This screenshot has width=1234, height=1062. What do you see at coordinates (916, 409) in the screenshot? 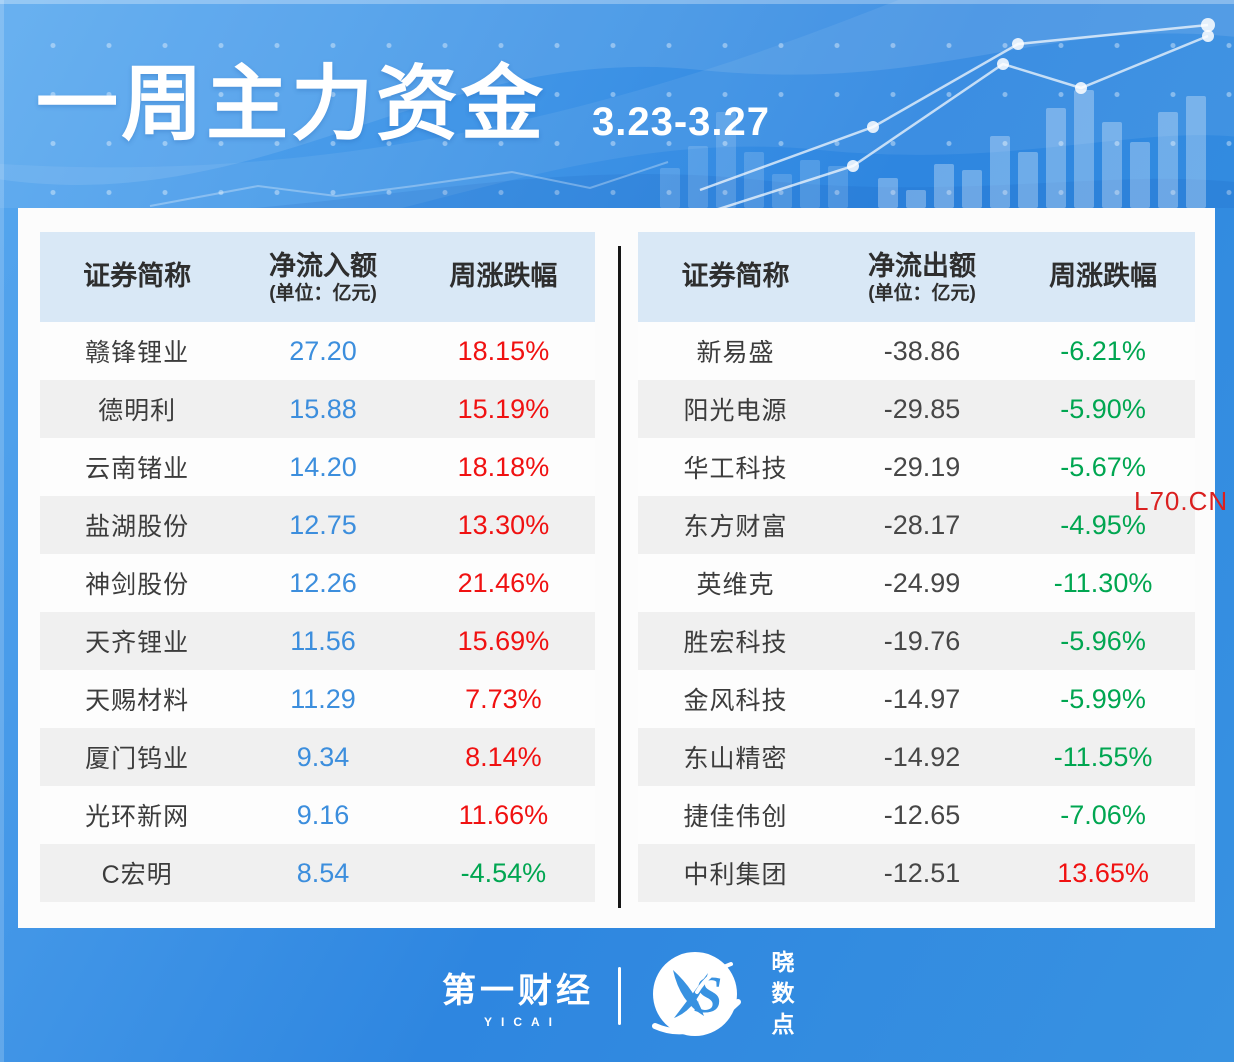
I see `table-row: 阳光电源 -29.85 -5.90%` at bounding box center [916, 409].